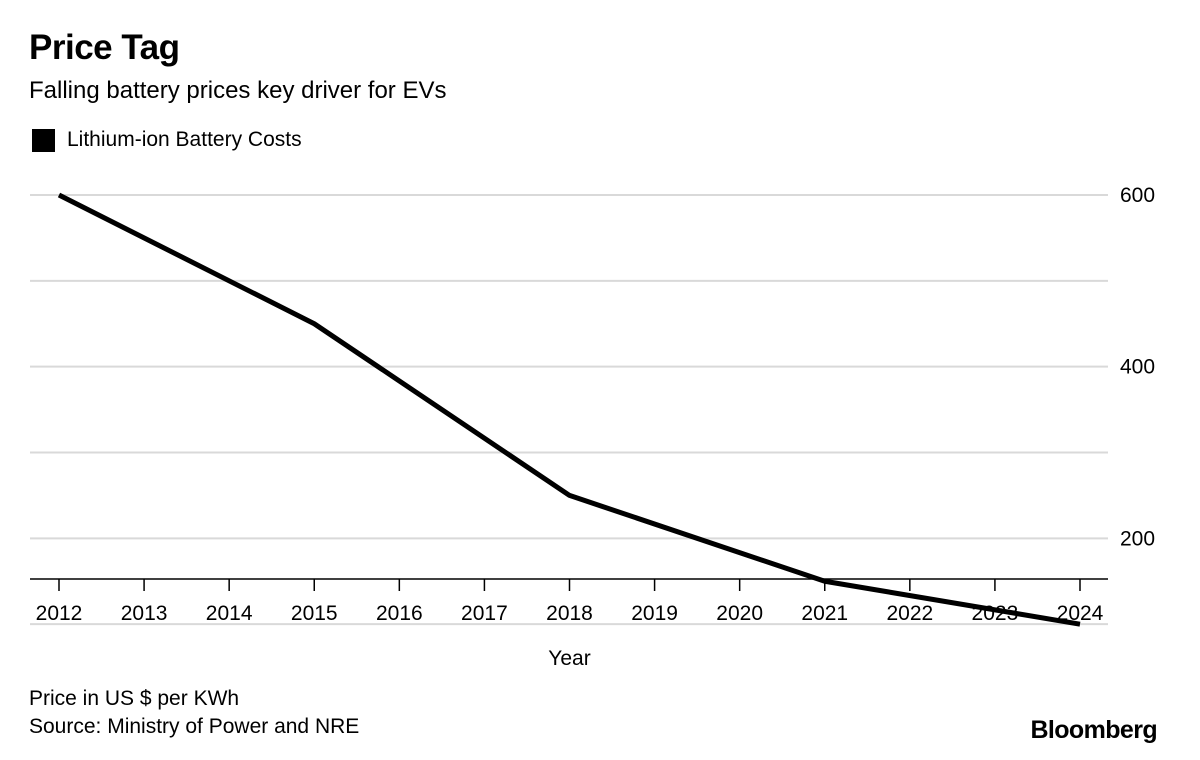 This screenshot has width=1200, height=760. I want to click on y-axis-ticks: 600 400 200, so click(1137, 367).